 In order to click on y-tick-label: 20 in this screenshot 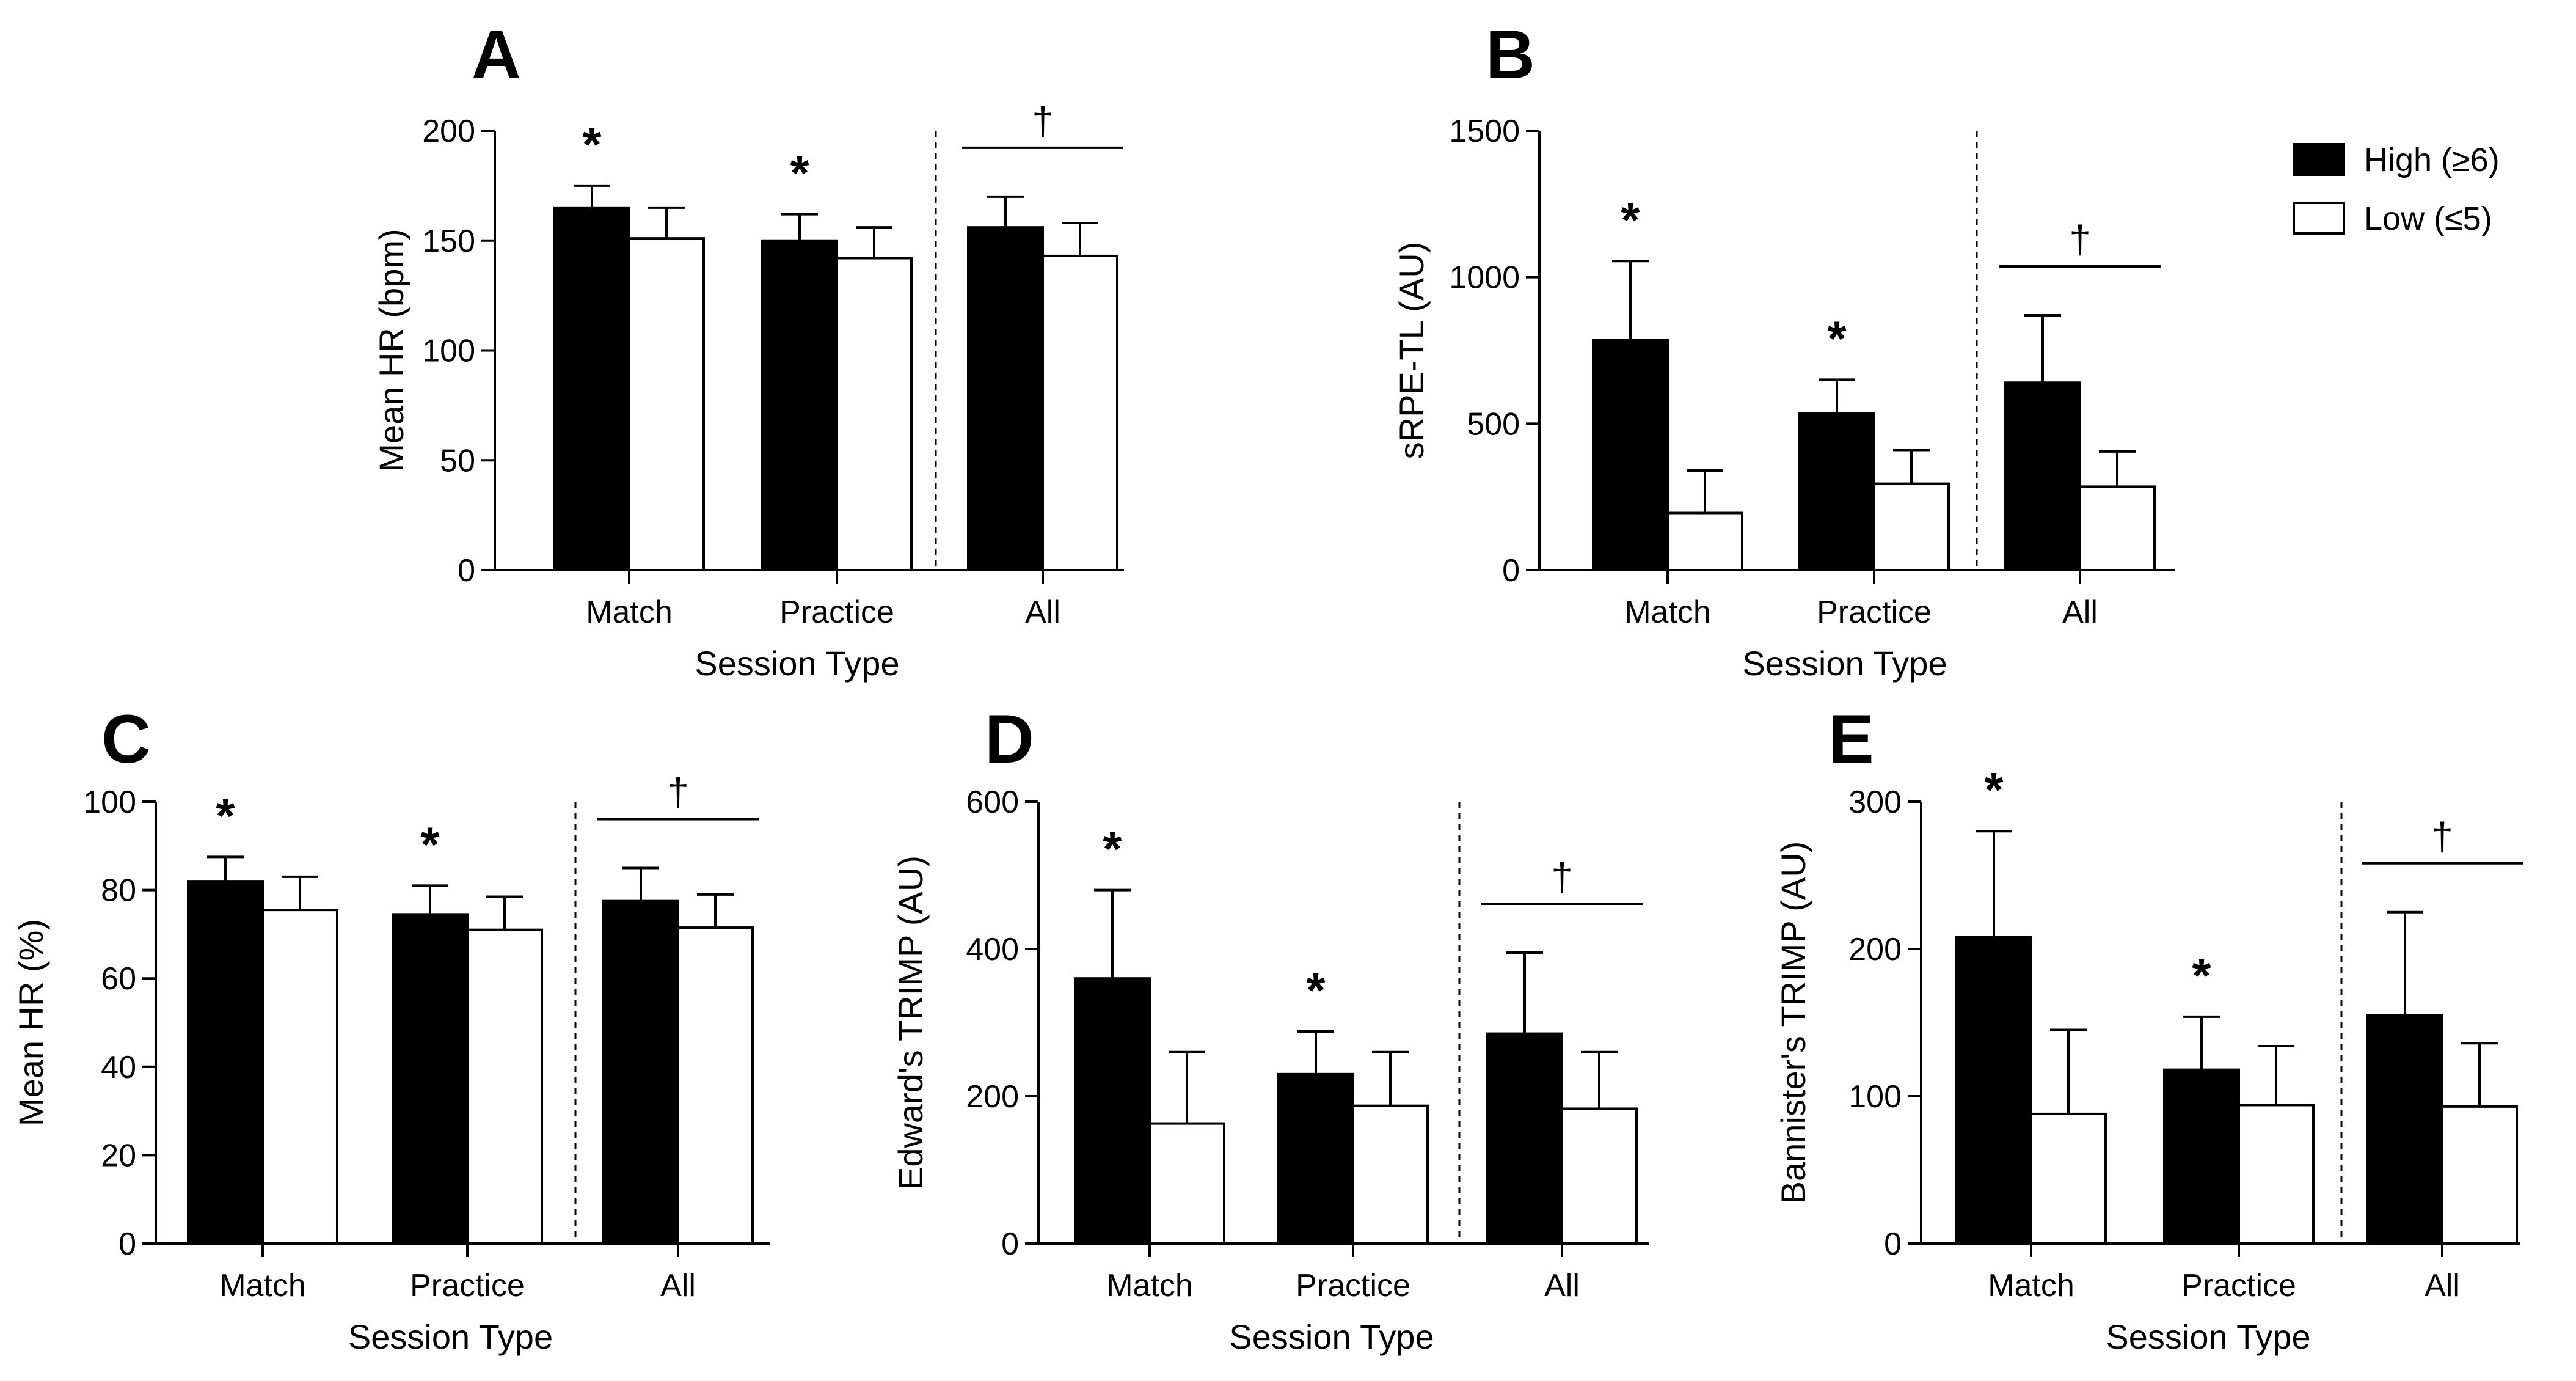, I will do `click(119, 1155)`.